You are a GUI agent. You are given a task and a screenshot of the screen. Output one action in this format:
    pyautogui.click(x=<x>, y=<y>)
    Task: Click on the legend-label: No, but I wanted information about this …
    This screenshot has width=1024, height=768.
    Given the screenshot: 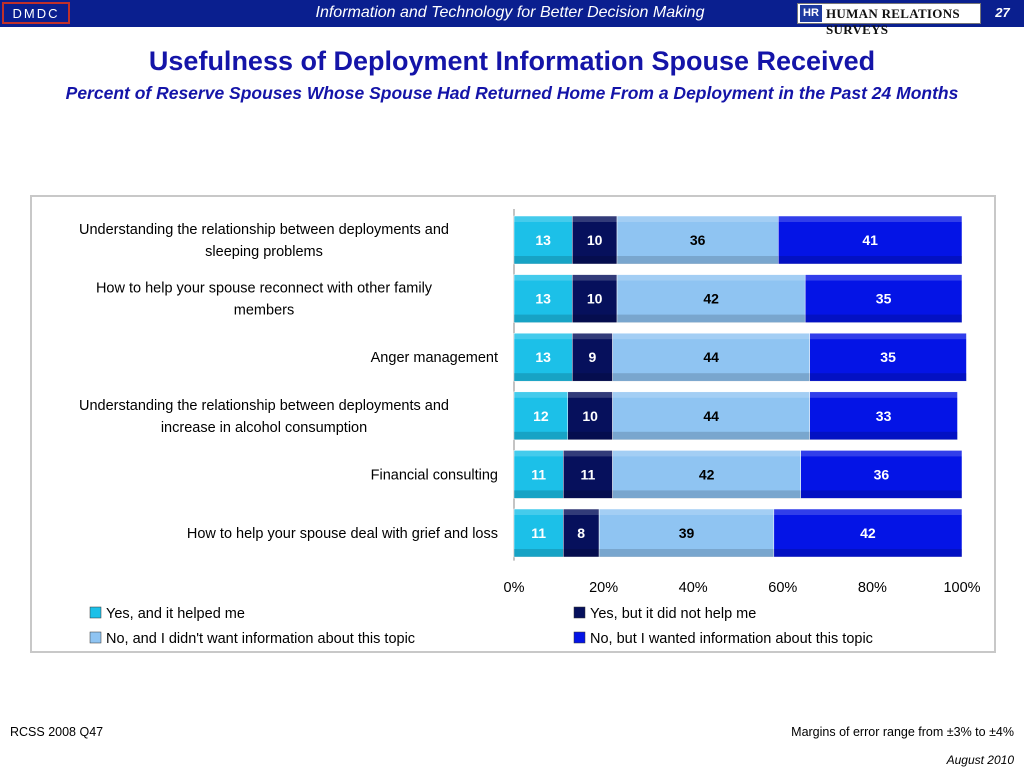 What is the action you would take?
    pyautogui.click(x=731, y=639)
    